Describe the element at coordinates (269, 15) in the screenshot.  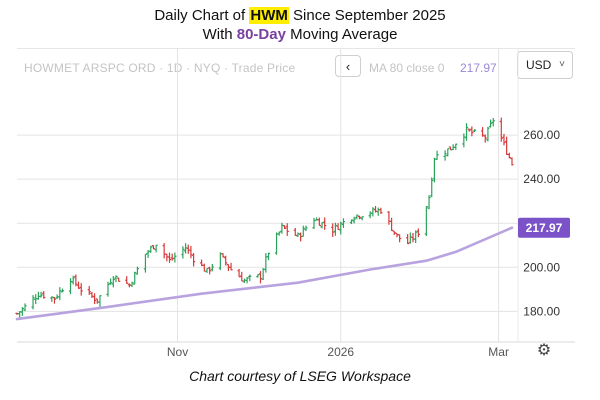
I see `ticker-highlight: HWM` at that location.